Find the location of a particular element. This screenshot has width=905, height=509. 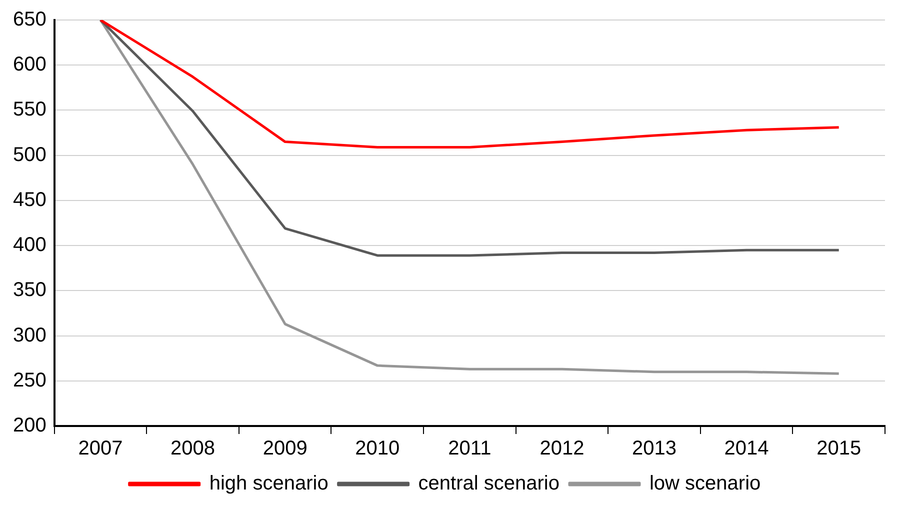

y-tick-label: 300 is located at coordinates (29, 335).